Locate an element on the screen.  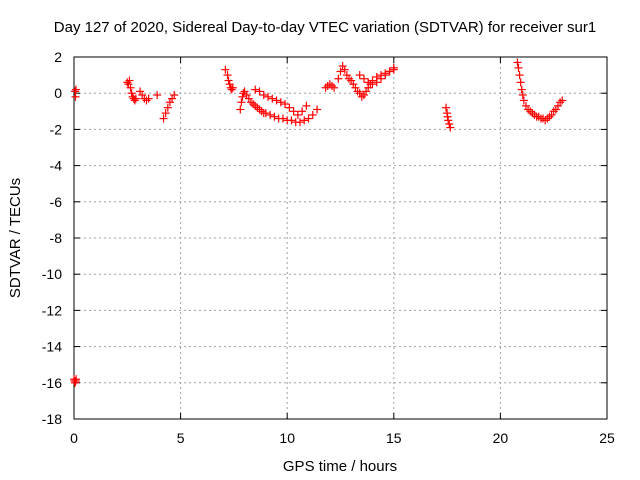
x-tick-label: 25 is located at coordinates (607, 438).